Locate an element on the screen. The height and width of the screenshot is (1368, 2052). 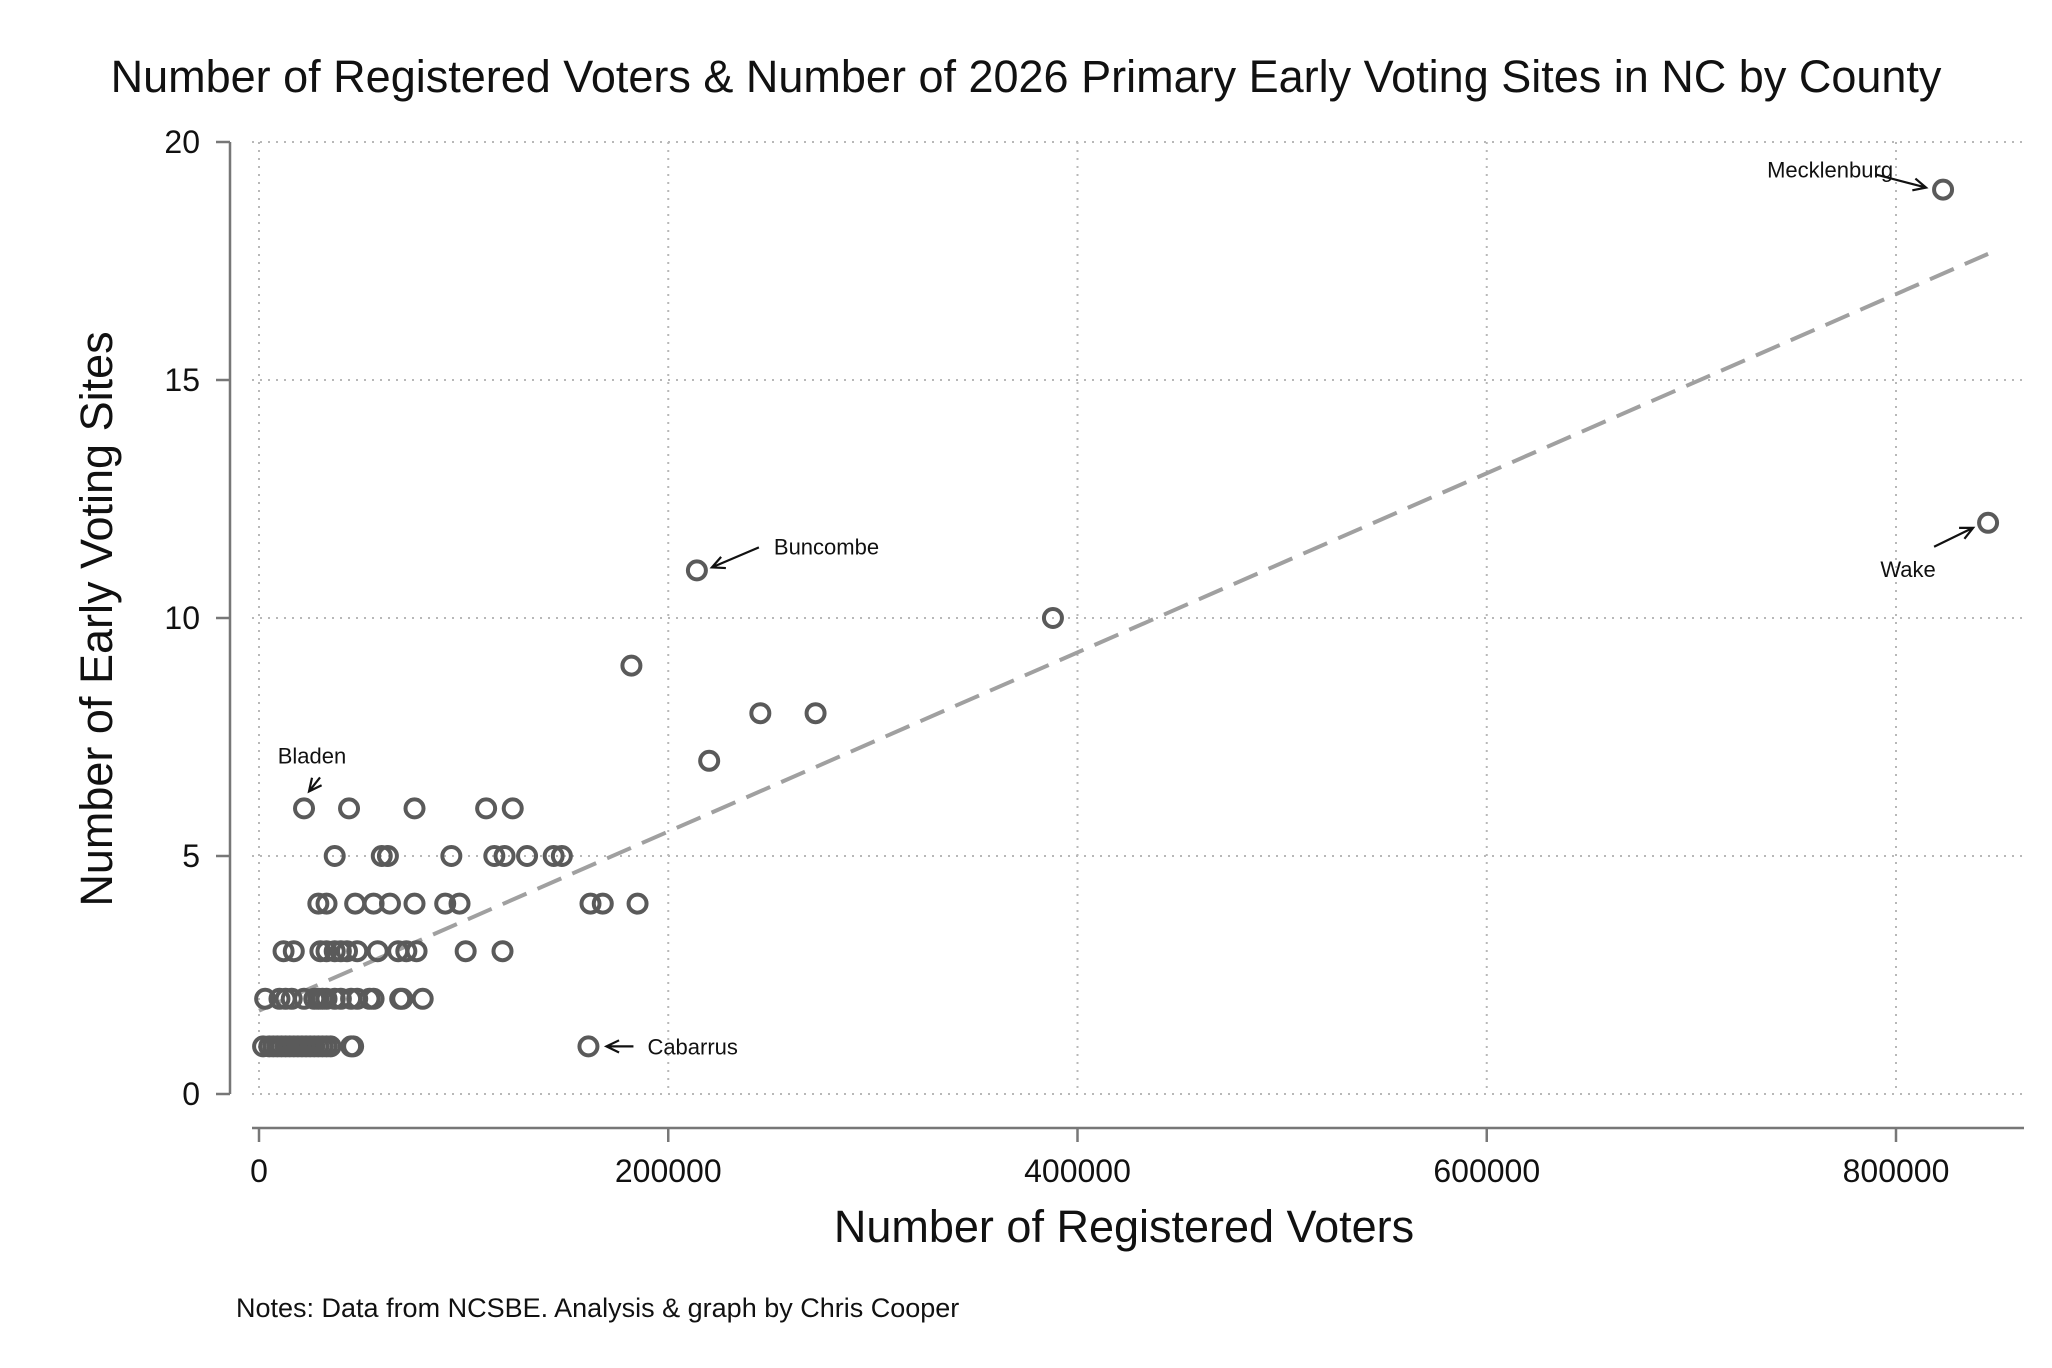
x-tick-label: 800000 is located at coordinates (1896, 1171).